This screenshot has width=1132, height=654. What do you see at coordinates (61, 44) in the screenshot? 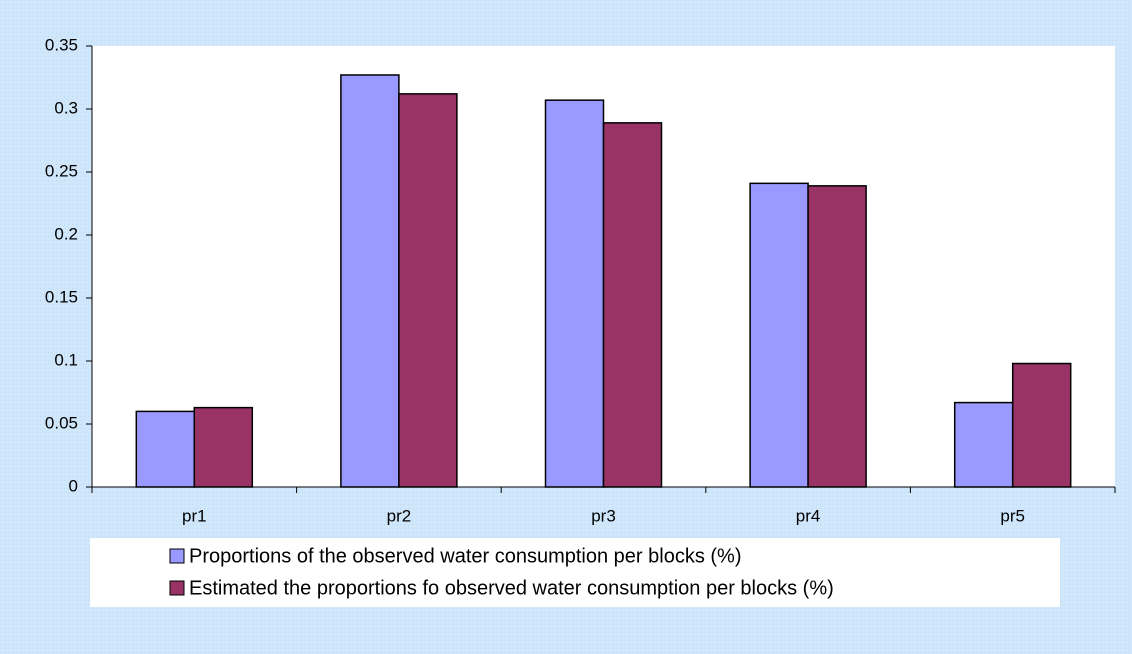
I see `y-tick-label: 0.35` at bounding box center [61, 44].